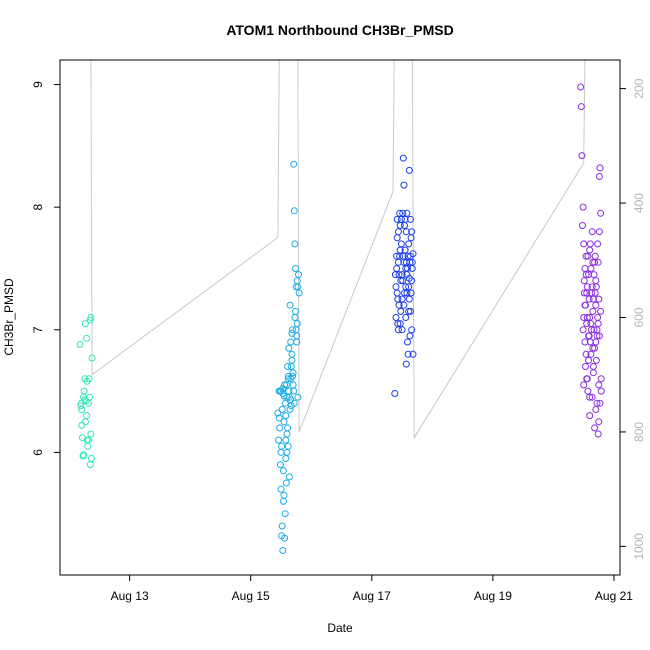 This screenshot has height=650, width=650. I want to click on y2-tick-label: 200, so click(639, 88).